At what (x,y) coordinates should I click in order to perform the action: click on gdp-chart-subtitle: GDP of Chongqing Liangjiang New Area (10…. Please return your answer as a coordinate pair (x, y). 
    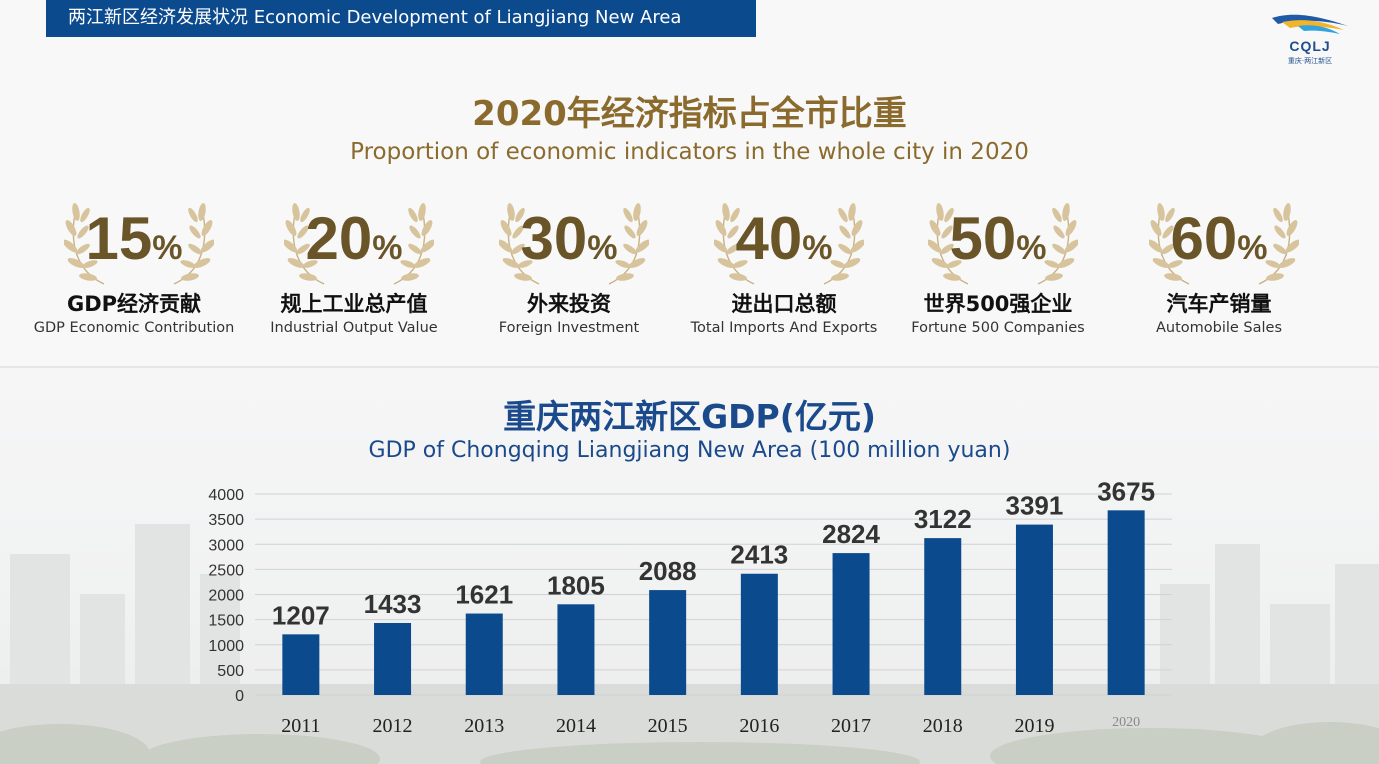
    Looking at the image, I should click on (689, 450).